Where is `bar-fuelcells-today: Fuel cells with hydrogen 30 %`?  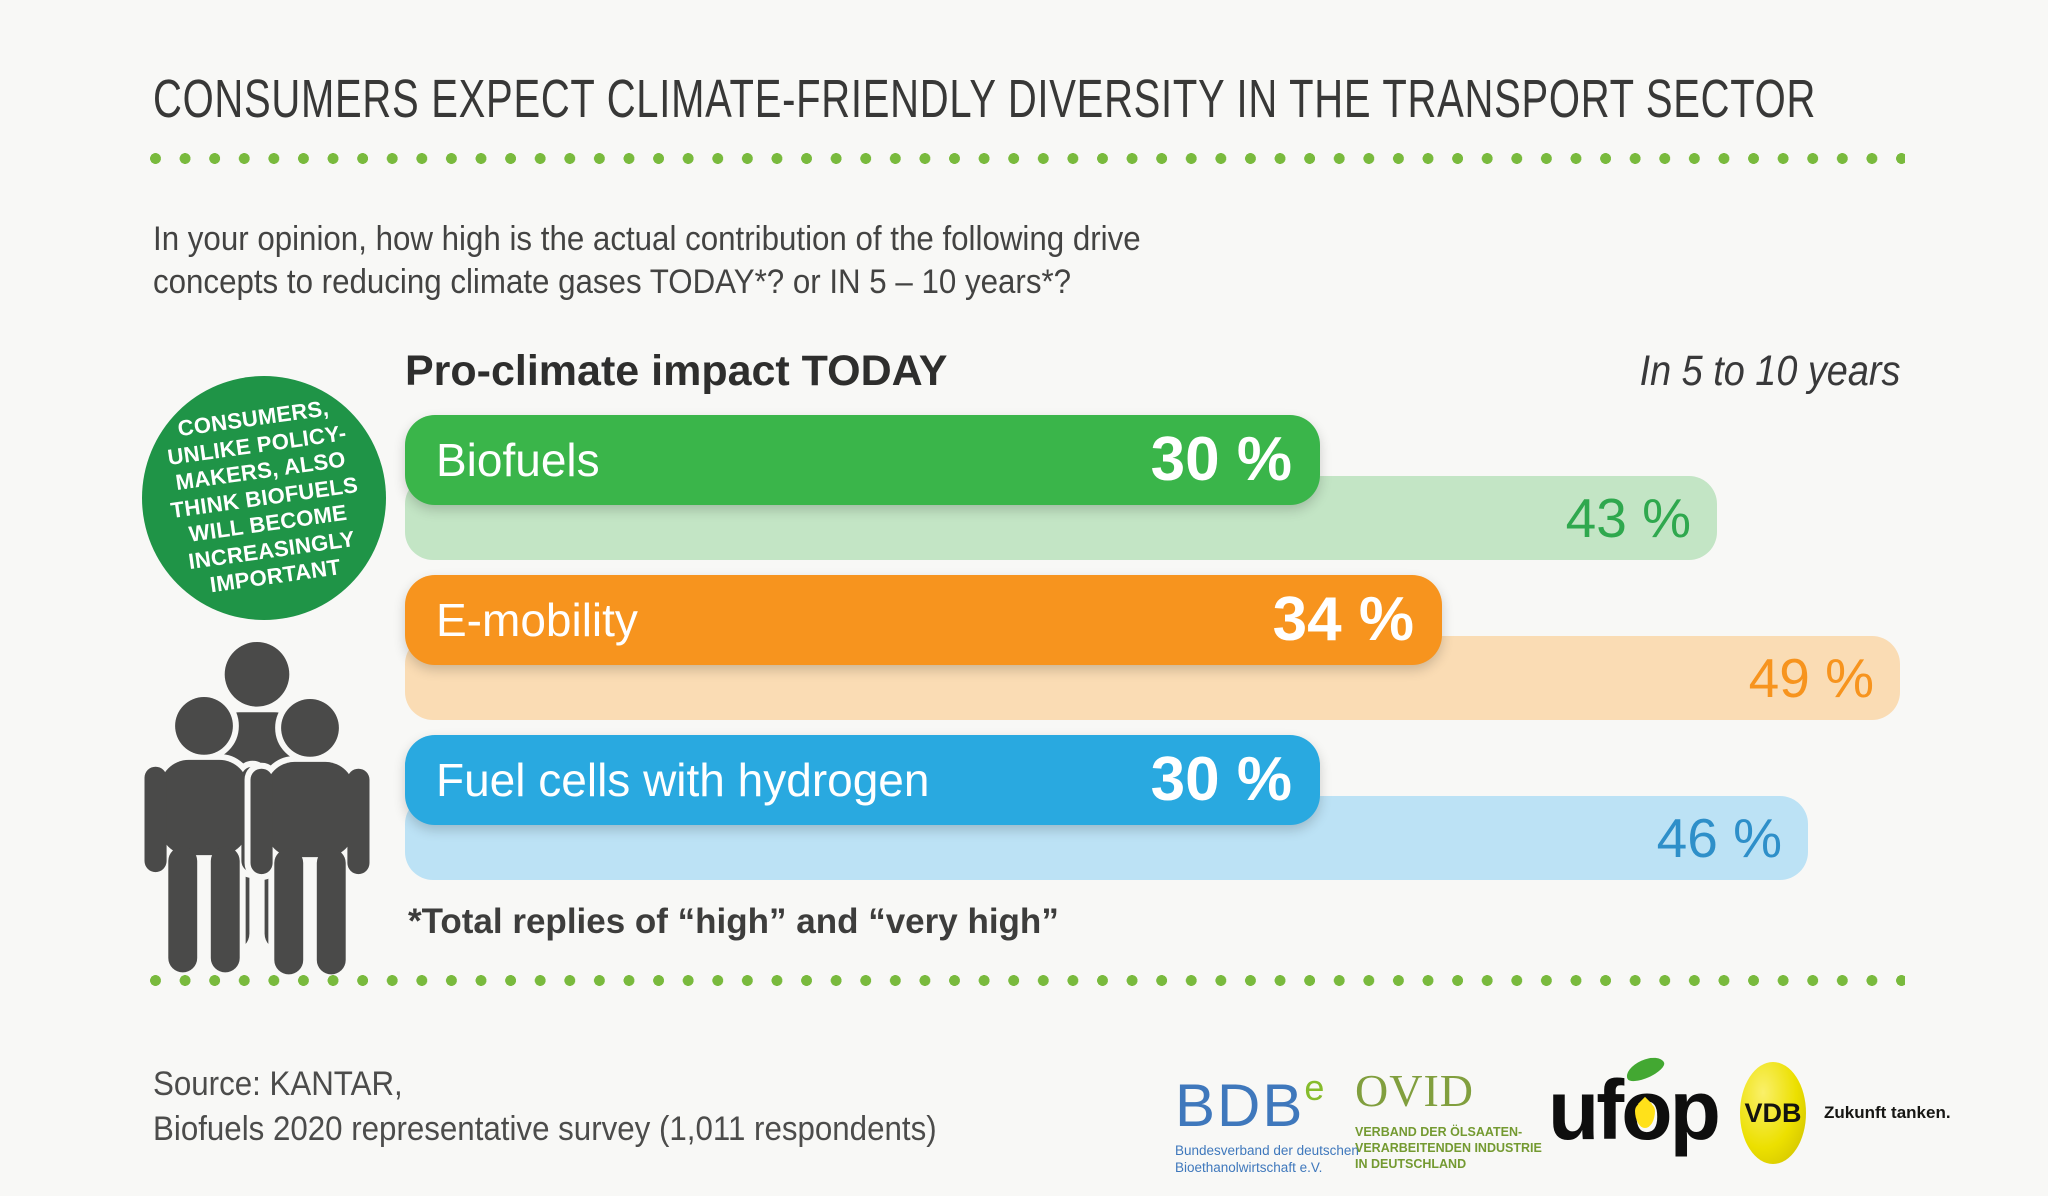 bar-fuelcells-today: Fuel cells with hydrogen 30 % is located at coordinates (862, 780).